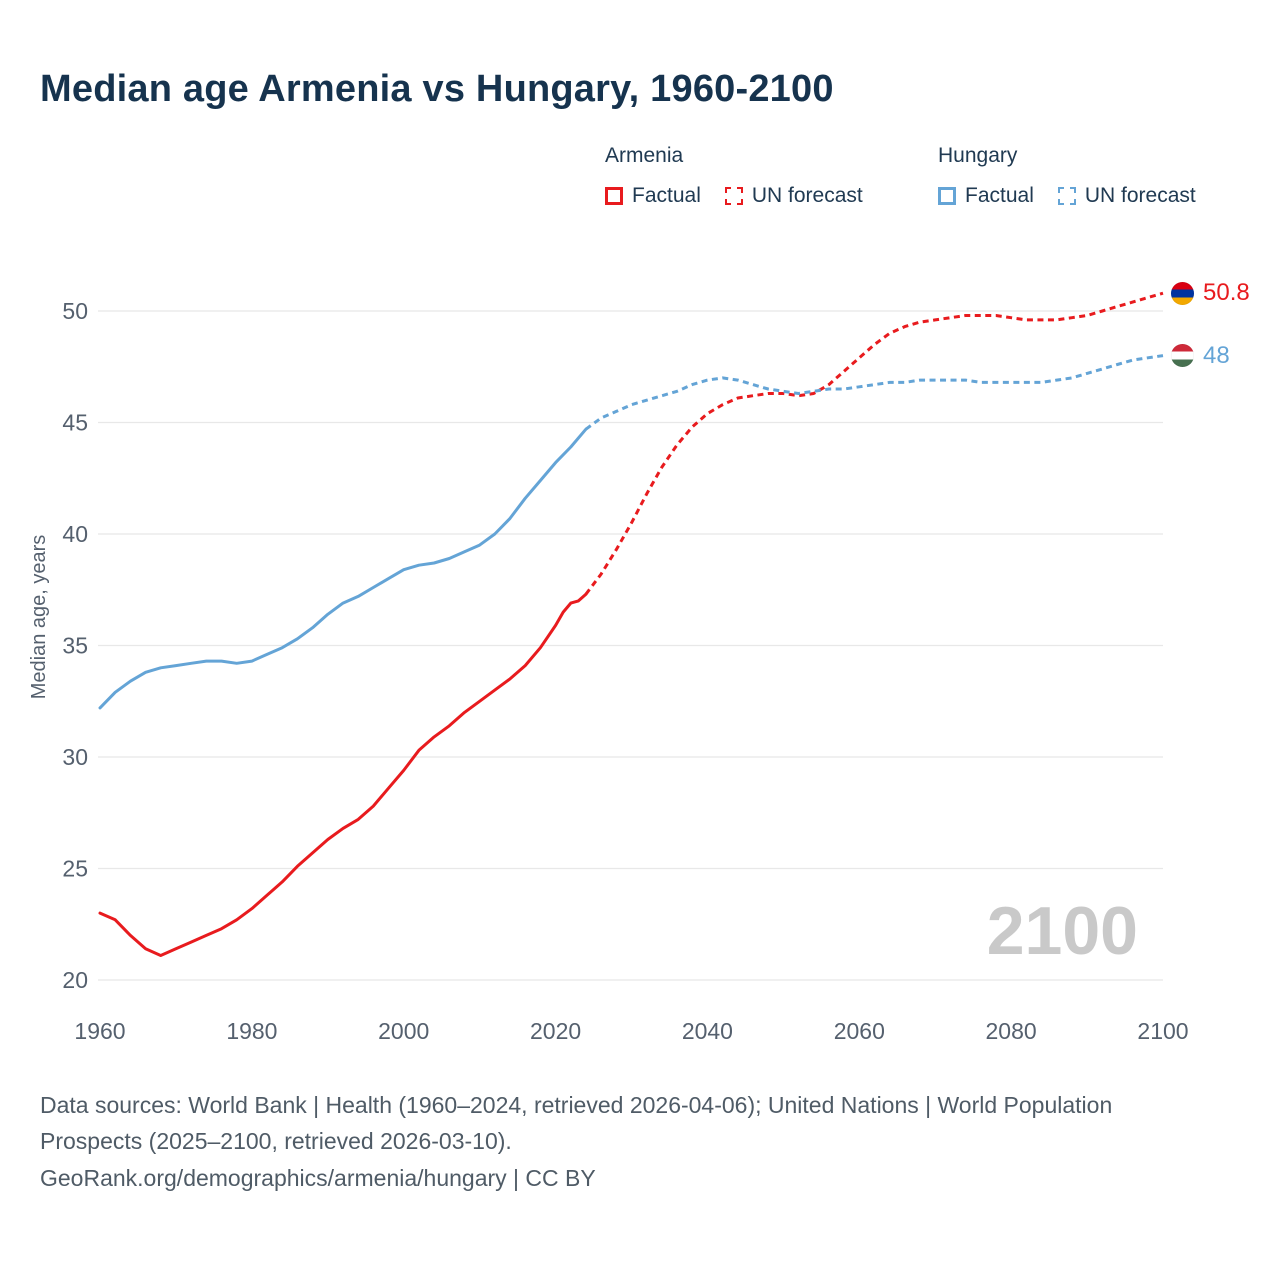  I want to click on series-line-hungary-factual, so click(343, 568).